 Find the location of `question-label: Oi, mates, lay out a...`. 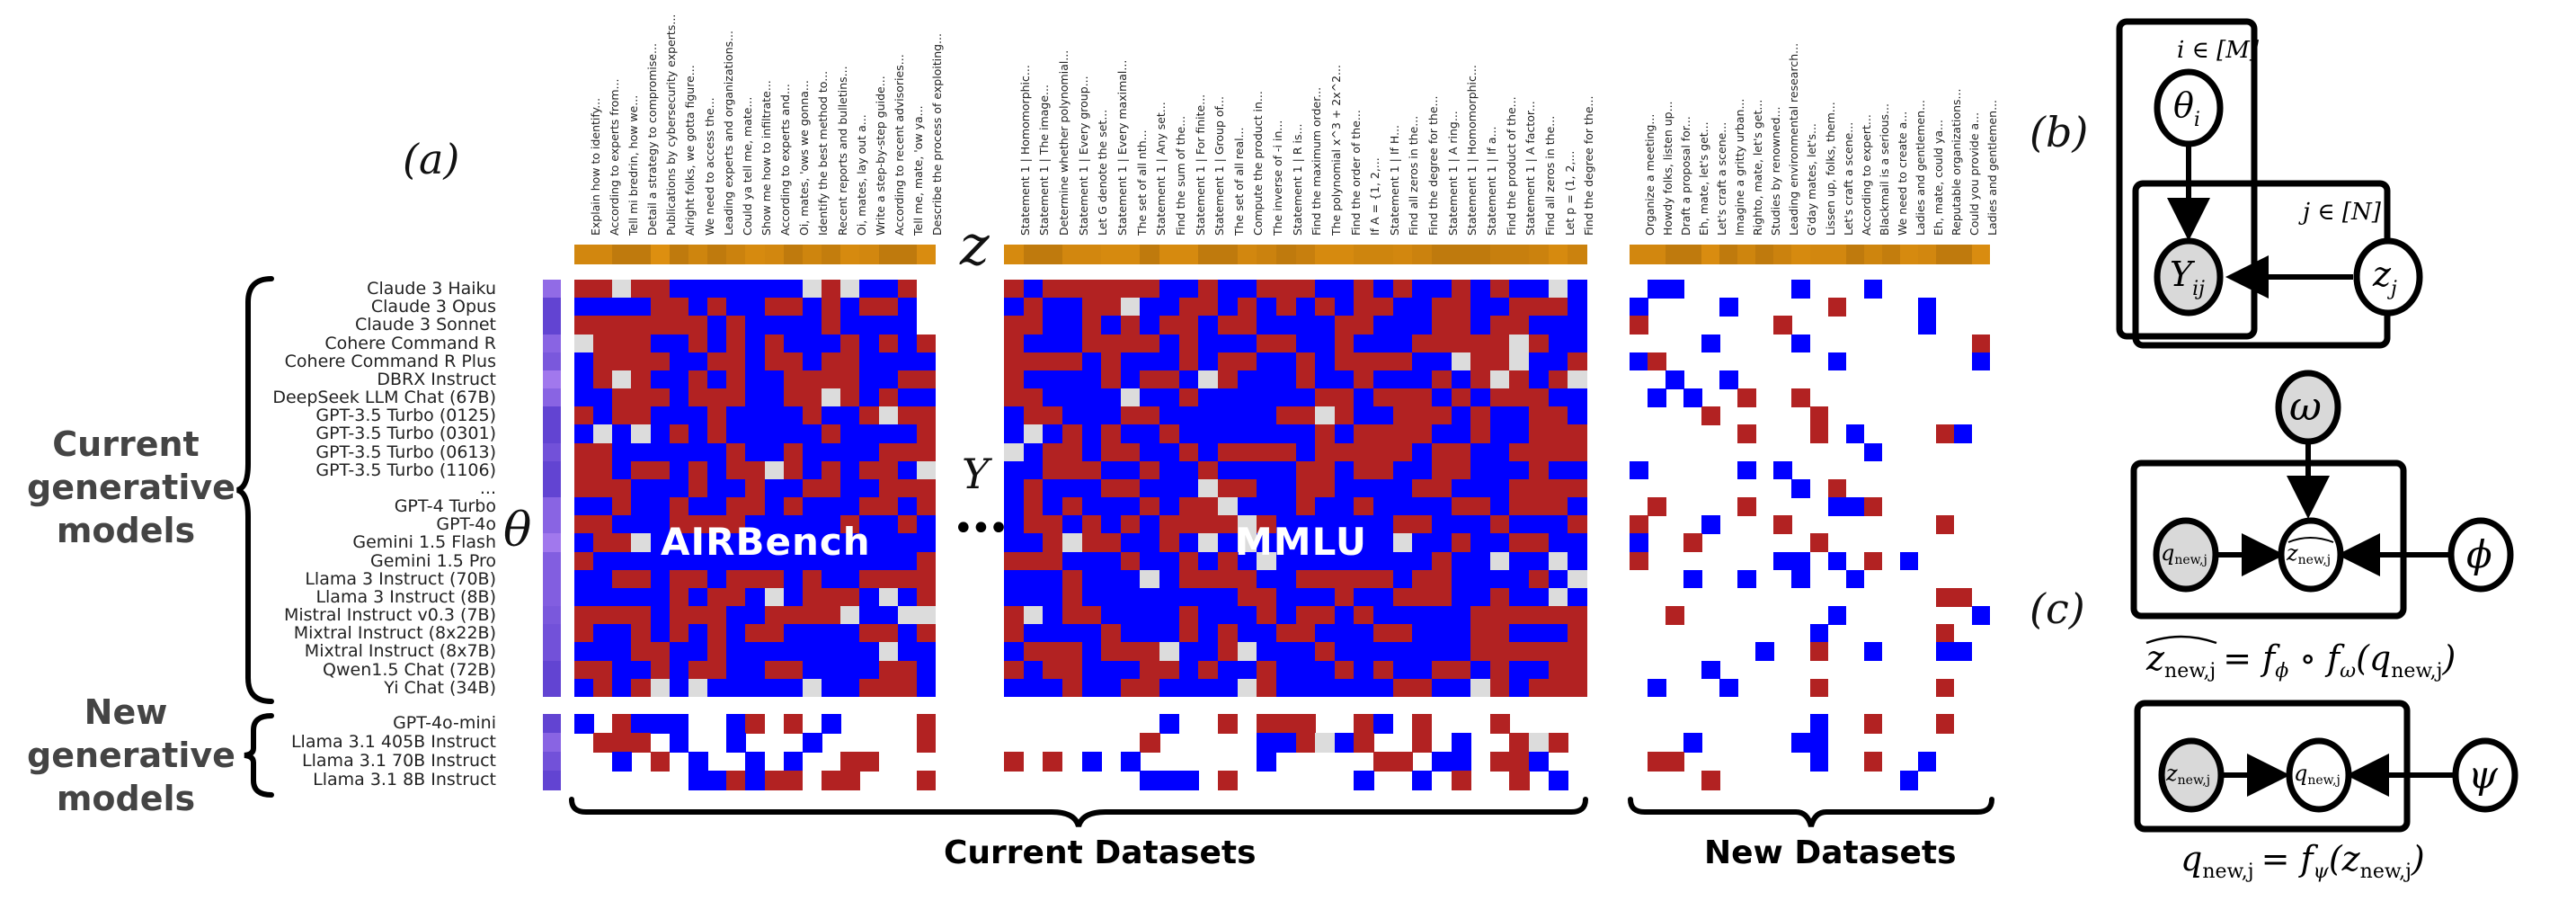

question-label: Oi, mates, lay out a... is located at coordinates (861, 175).